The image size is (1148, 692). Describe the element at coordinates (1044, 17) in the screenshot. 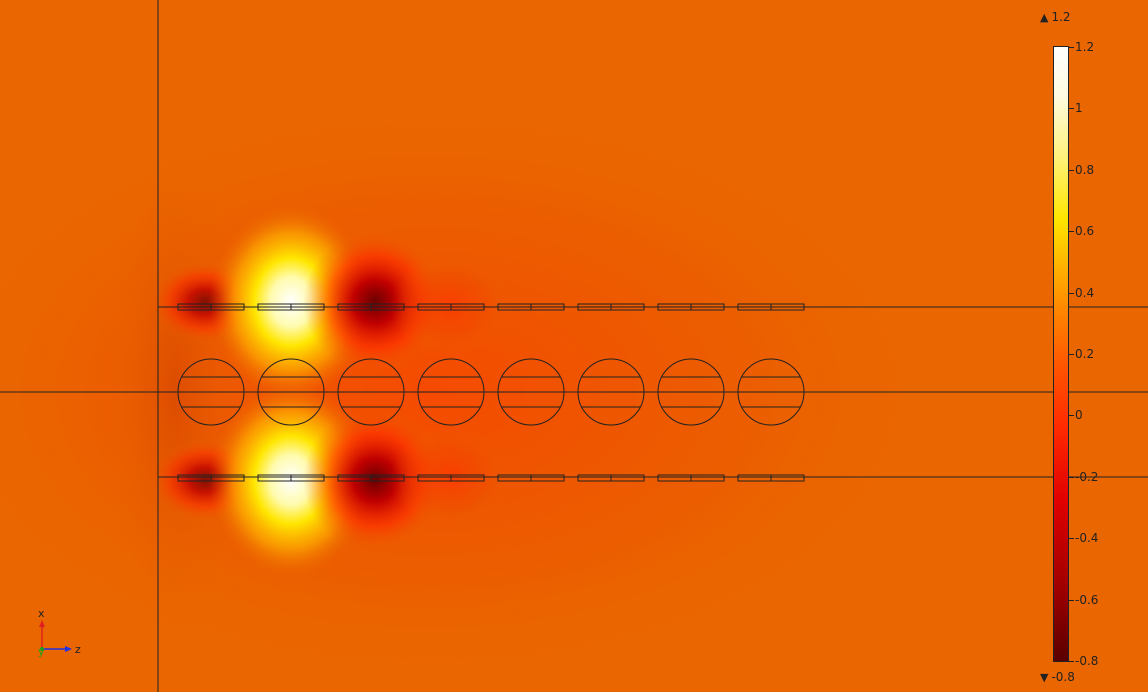

I see `triangle-up-icon: ▲` at that location.